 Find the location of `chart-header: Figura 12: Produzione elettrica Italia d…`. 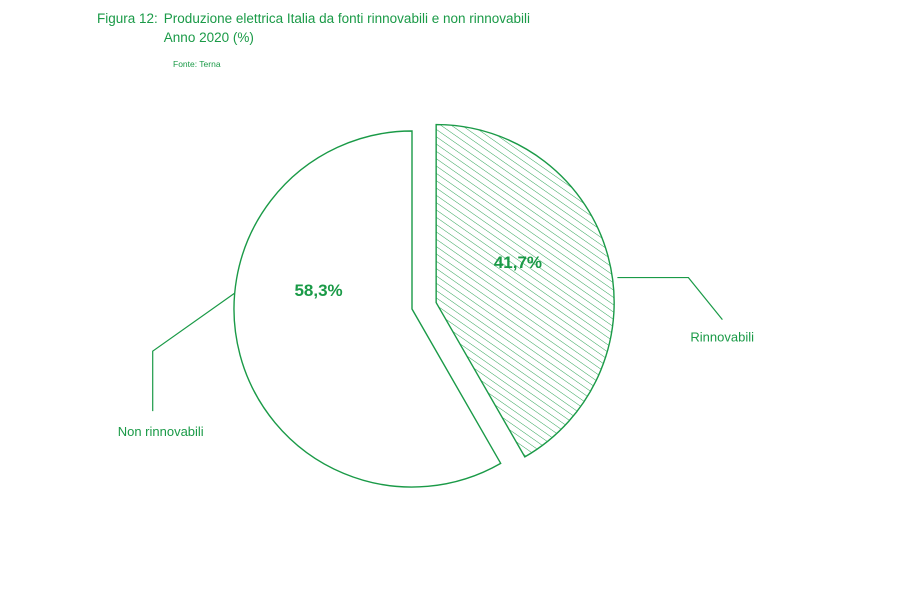

chart-header: Figura 12: Produzione elettrica Italia d… is located at coordinates (313, 41).